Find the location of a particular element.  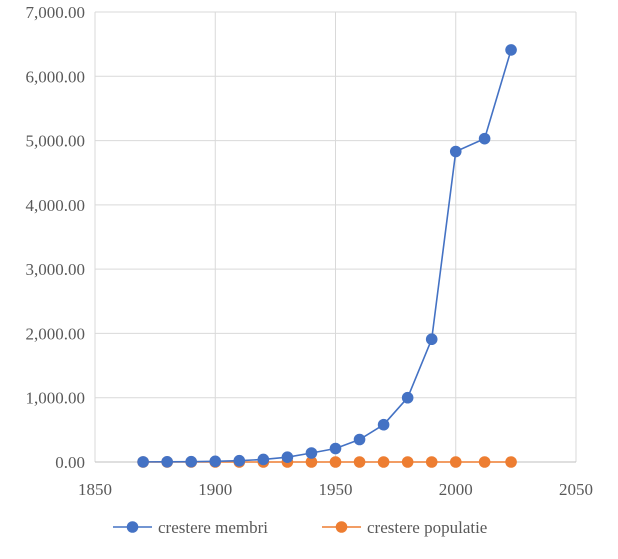

legend-label: crestere populatie is located at coordinates (427, 527).